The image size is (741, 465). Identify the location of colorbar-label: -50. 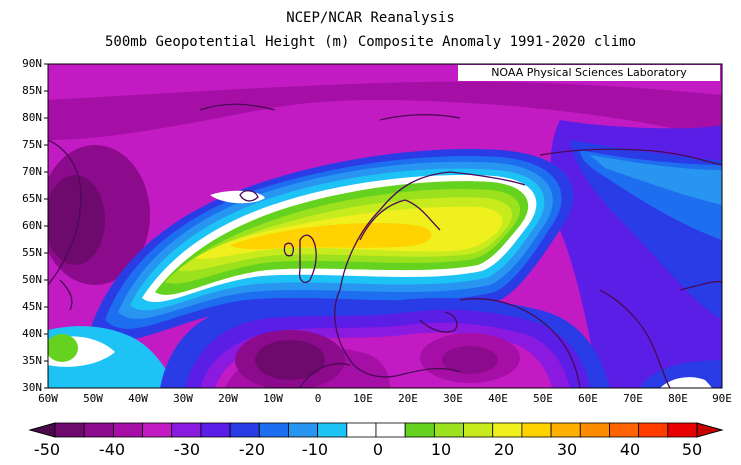
(47, 449).